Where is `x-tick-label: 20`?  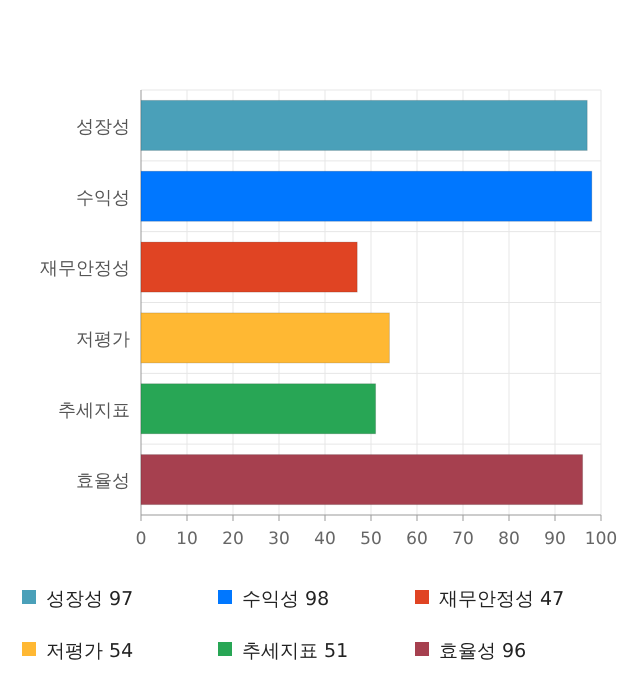
x-tick-label: 20 is located at coordinates (233, 539).